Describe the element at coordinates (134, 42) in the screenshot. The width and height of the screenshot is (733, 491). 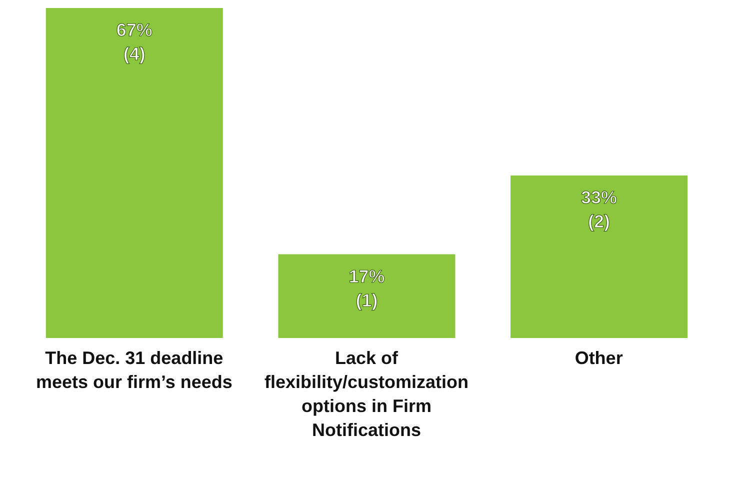
I see `data-label: 67% (4)` at that location.